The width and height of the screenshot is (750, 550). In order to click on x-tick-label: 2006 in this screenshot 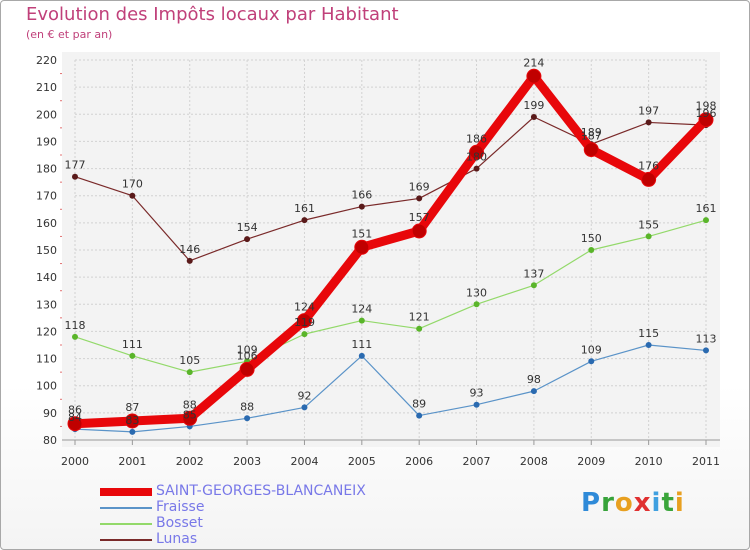, I will do `click(419, 461)`.